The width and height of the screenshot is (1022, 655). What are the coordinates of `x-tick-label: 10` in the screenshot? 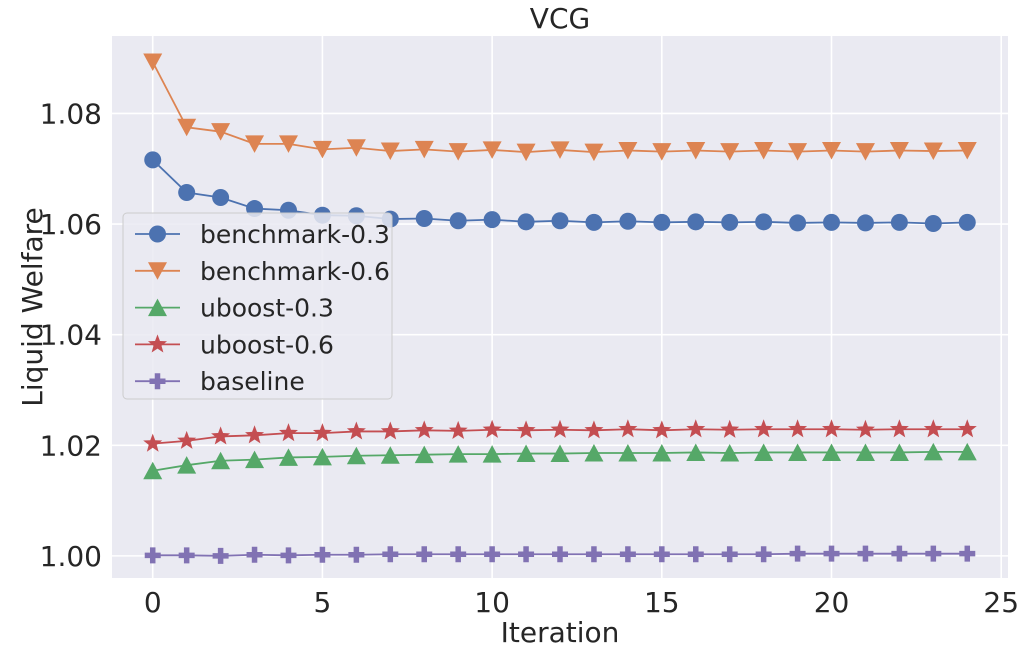 It's located at (492, 602).